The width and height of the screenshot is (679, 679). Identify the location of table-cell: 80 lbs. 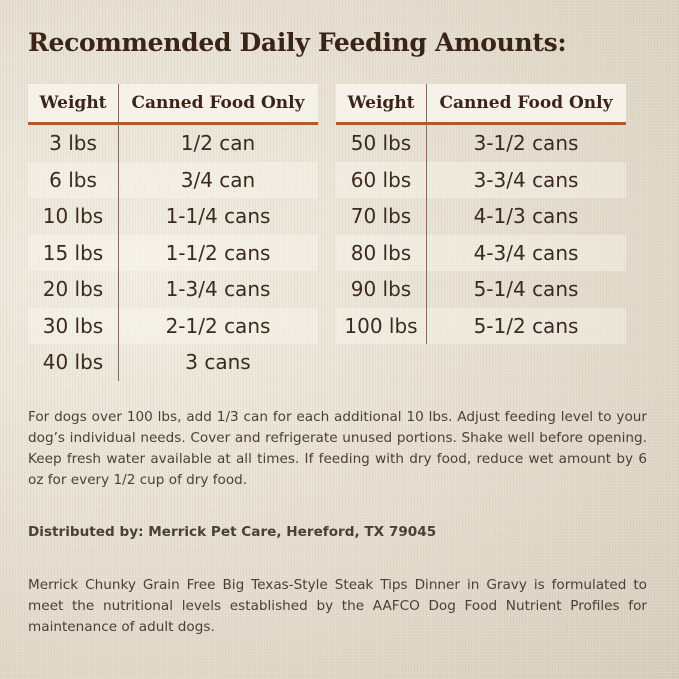
(381, 252).